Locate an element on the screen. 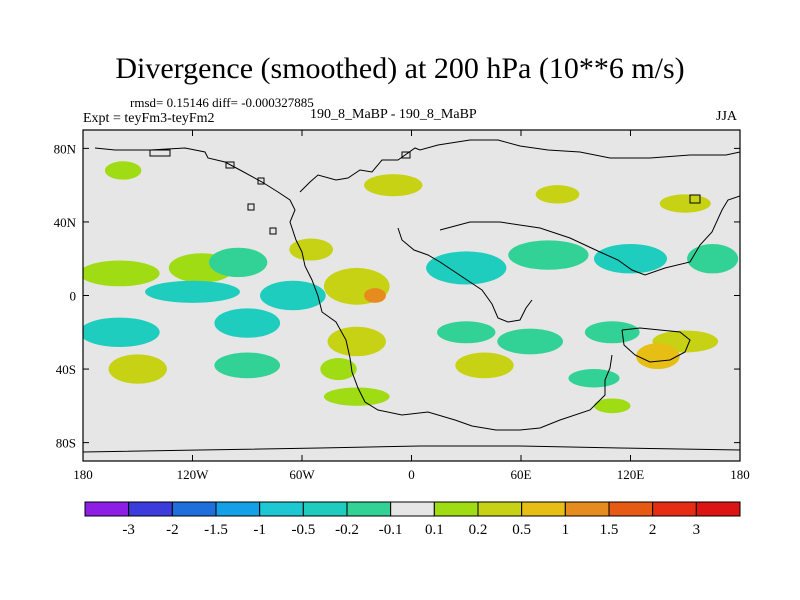 The width and height of the screenshot is (800, 600). colorbar-label: 1.5 is located at coordinates (609, 530).